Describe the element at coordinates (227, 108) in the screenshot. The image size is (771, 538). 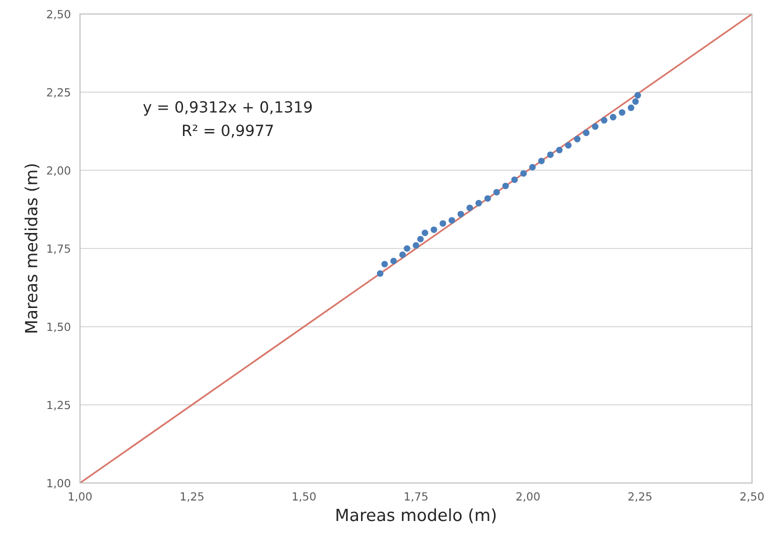
I see `annotation: y = 0,9312x + 0,1319` at that location.